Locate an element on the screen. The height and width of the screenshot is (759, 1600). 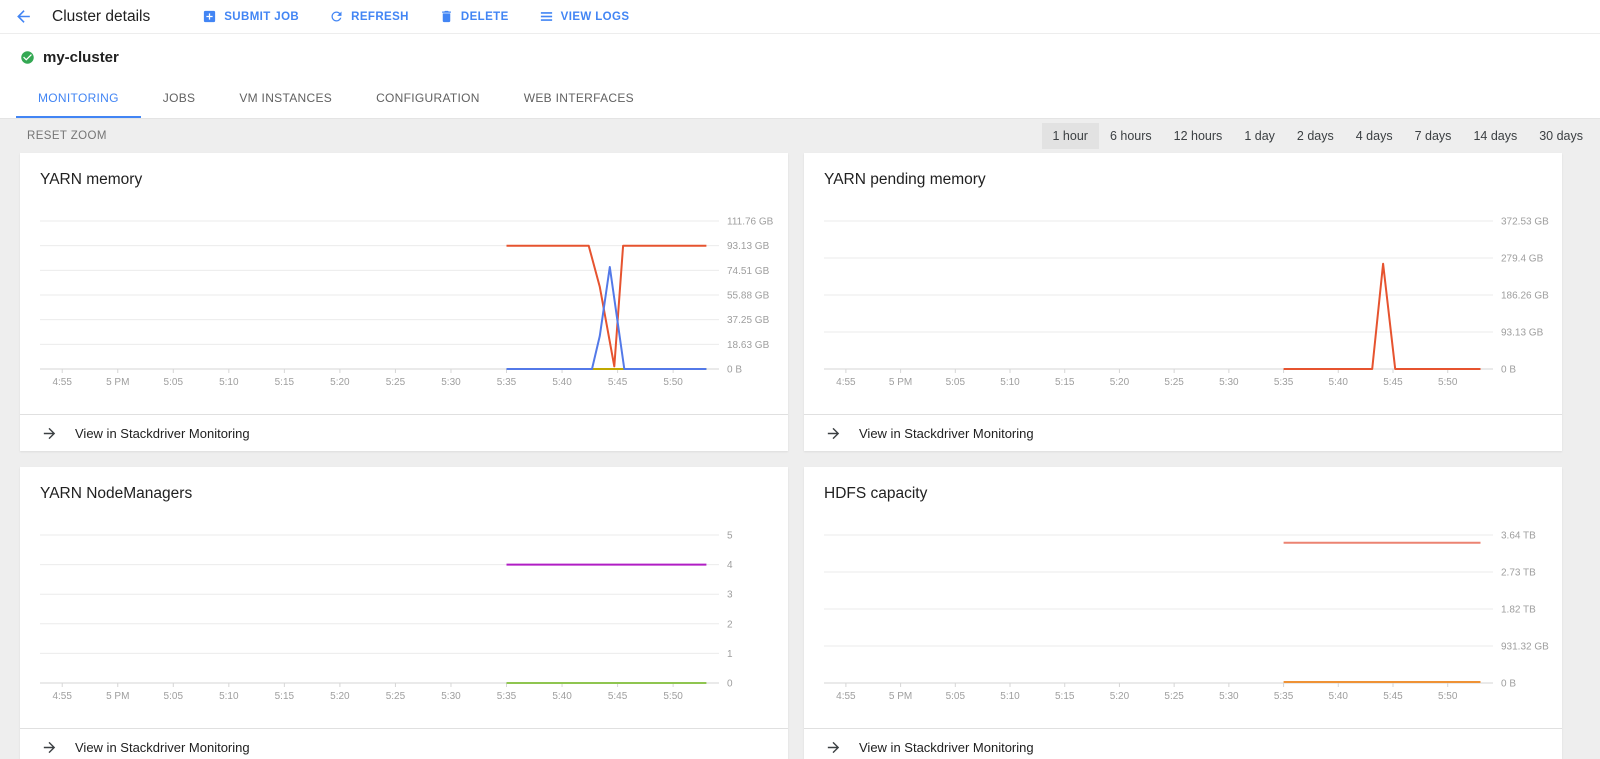
svg-text: 0 is located at coordinates (730, 684).